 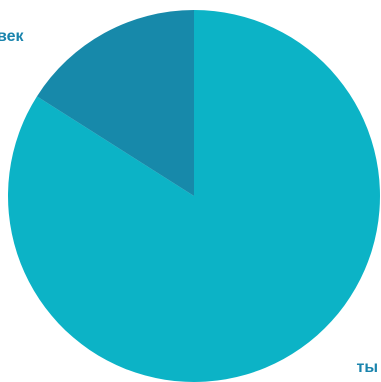 What do you see at coordinates (368, 367) in the screenshot?
I see `pie-slice-label-0: ты` at bounding box center [368, 367].